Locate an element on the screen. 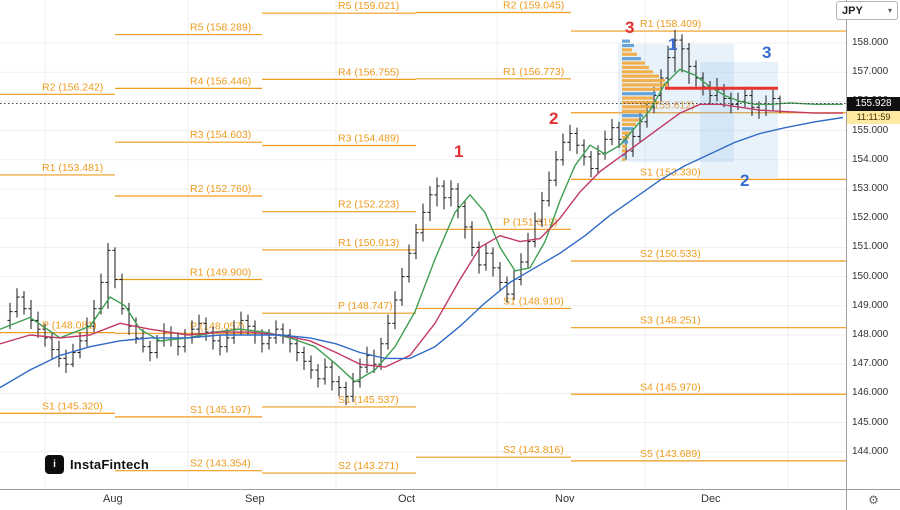 This screenshot has height=510, width=900. month-label: Dec is located at coordinates (711, 499).